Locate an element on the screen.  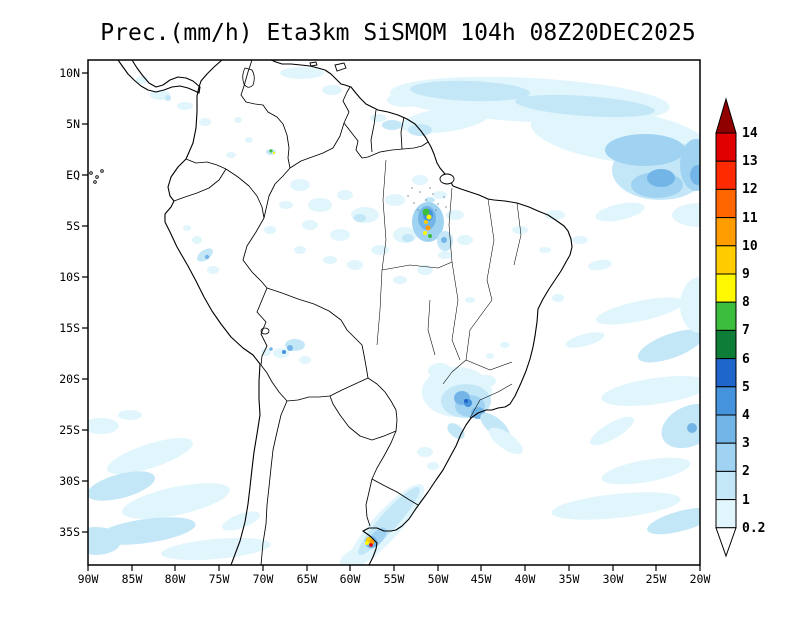
amazon-precip-core is located at coordinates (432, 226).